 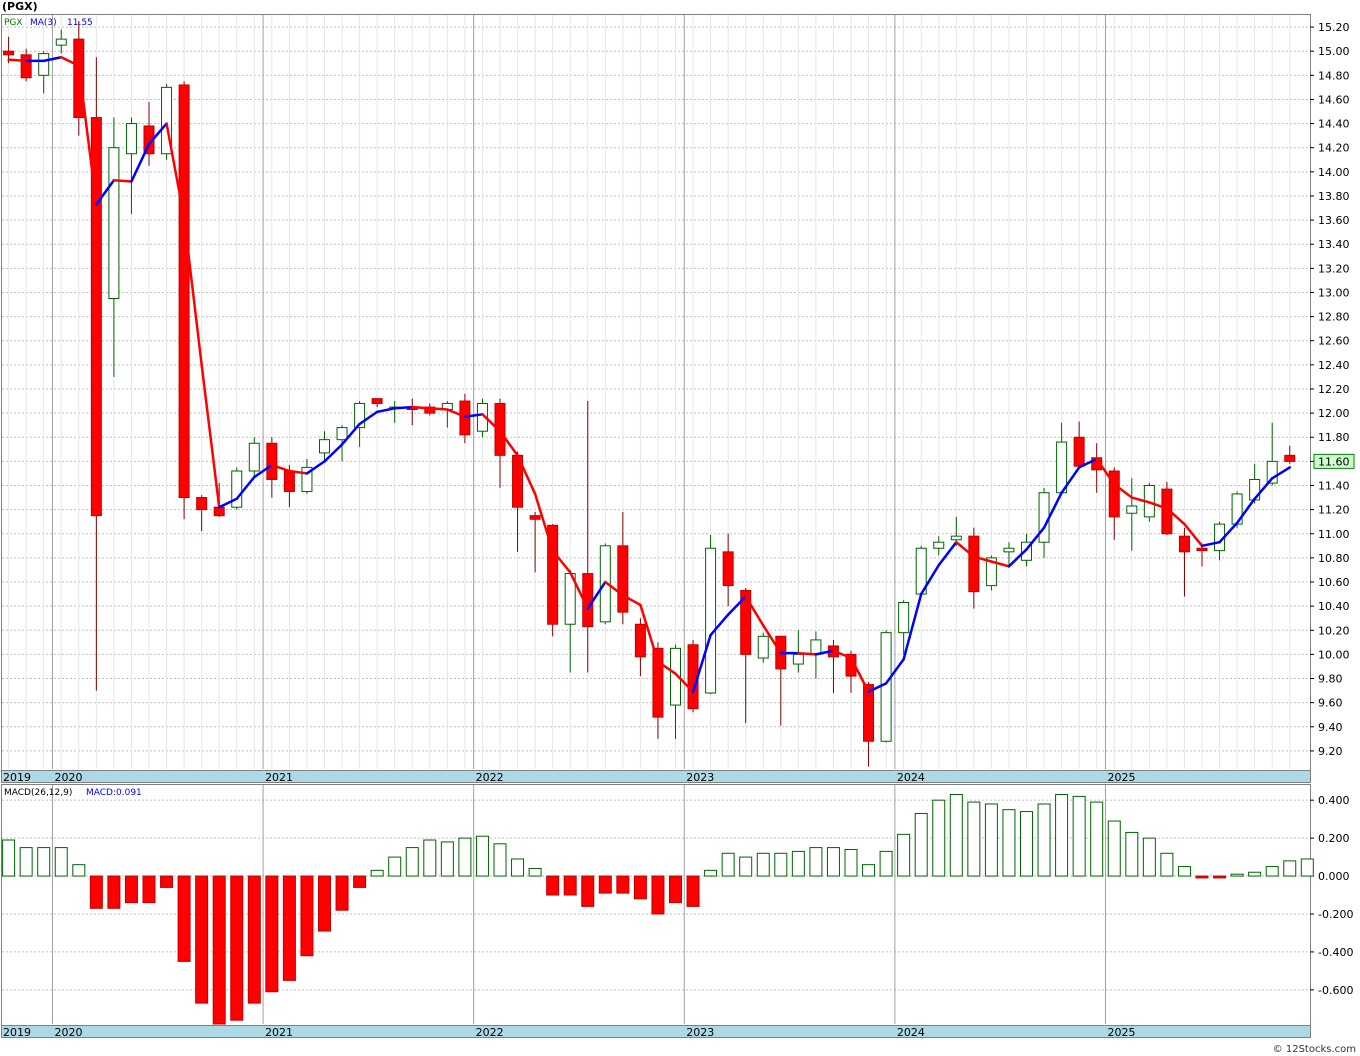 I want to click on price-tick-label: 13.20, so click(x=1334, y=268).